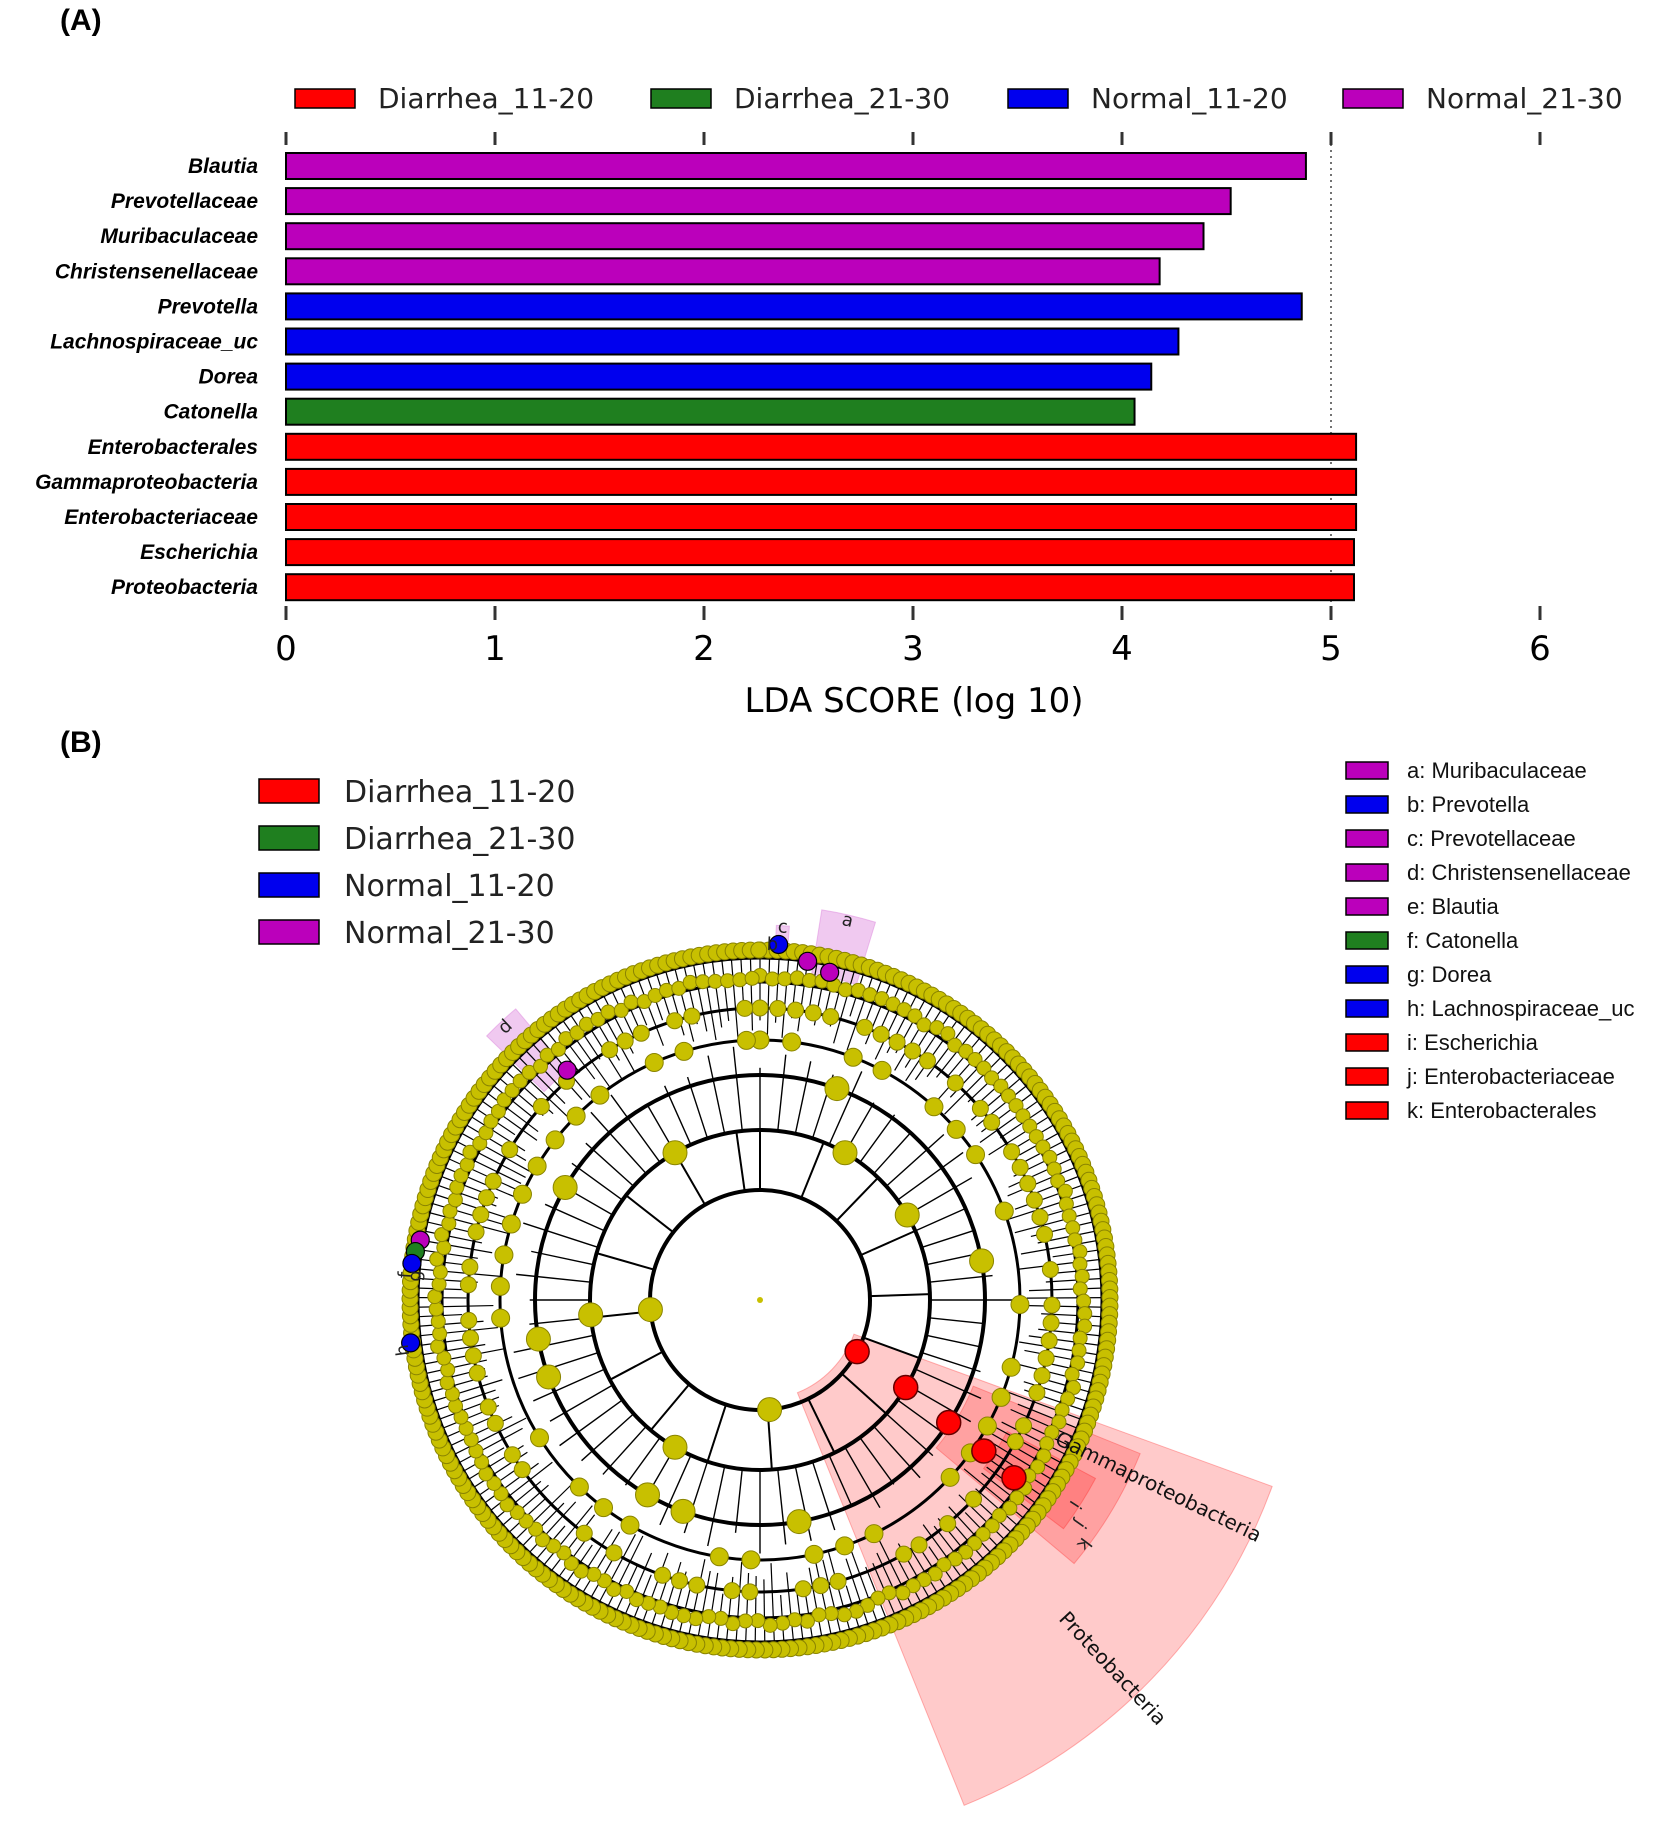 This screenshot has height=1833, width=1654. Describe the element at coordinates (403, 1350) in the screenshot. I see `node-letter-h: h` at that location.